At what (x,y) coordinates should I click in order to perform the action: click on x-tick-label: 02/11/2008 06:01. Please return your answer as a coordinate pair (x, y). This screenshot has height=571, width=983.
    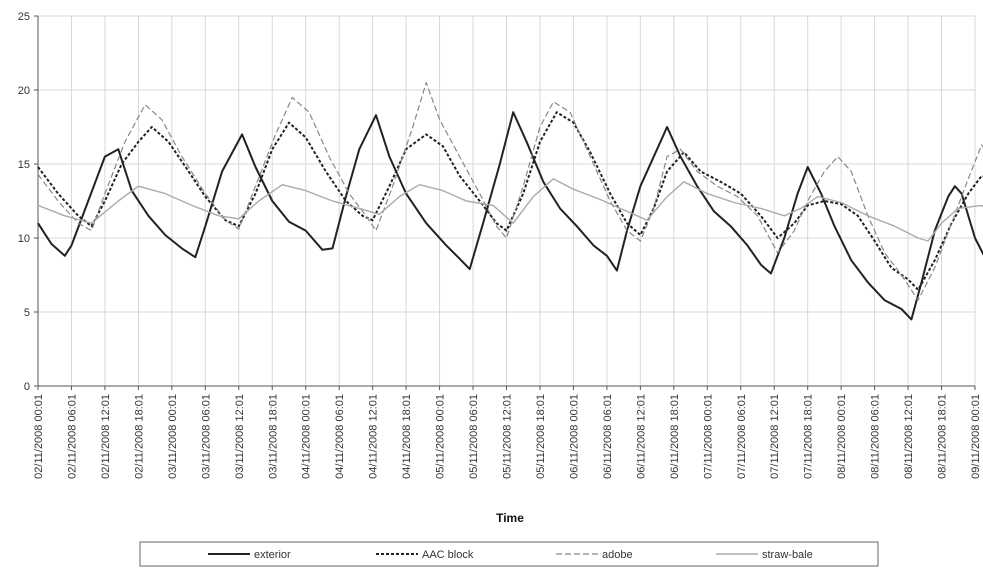
    Looking at the image, I should click on (72, 436).